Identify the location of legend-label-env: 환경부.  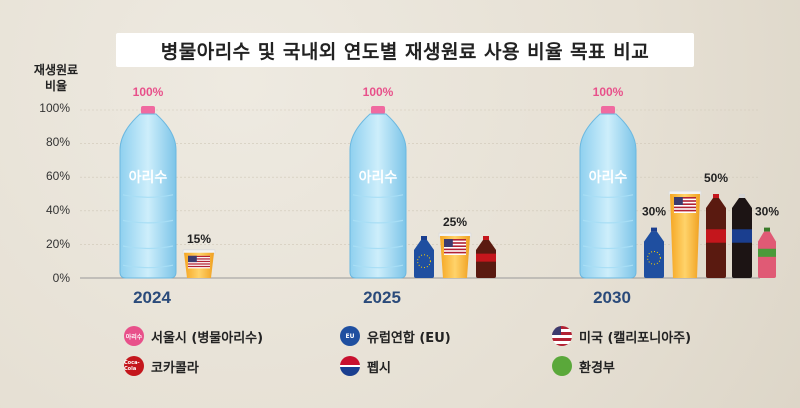
(597, 368).